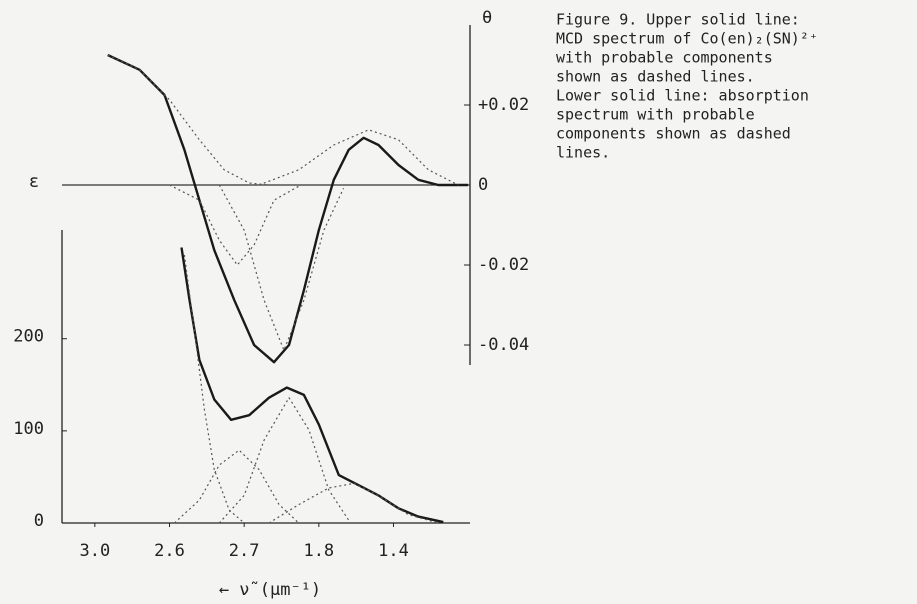 This screenshot has width=917, height=604. I want to click on y-tick-label: 0, so click(39, 521).